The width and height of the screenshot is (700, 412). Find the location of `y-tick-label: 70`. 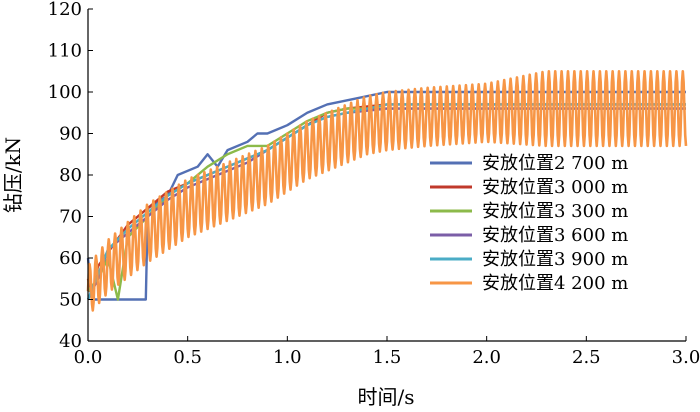

y-tick-label: 70 is located at coordinates (70, 217).